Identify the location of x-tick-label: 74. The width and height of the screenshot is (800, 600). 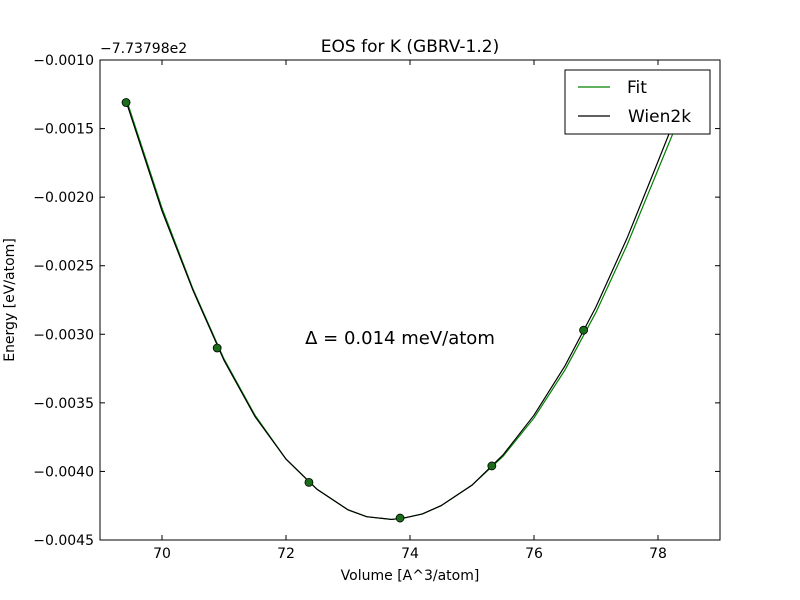
(410, 554).